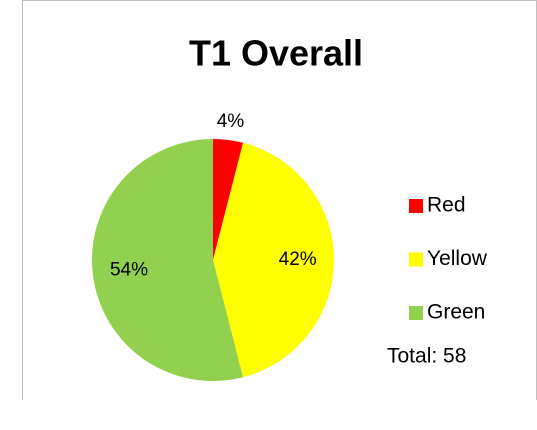 The width and height of the screenshot is (537, 430). I want to click on annotation: Total: 58, so click(426, 356).